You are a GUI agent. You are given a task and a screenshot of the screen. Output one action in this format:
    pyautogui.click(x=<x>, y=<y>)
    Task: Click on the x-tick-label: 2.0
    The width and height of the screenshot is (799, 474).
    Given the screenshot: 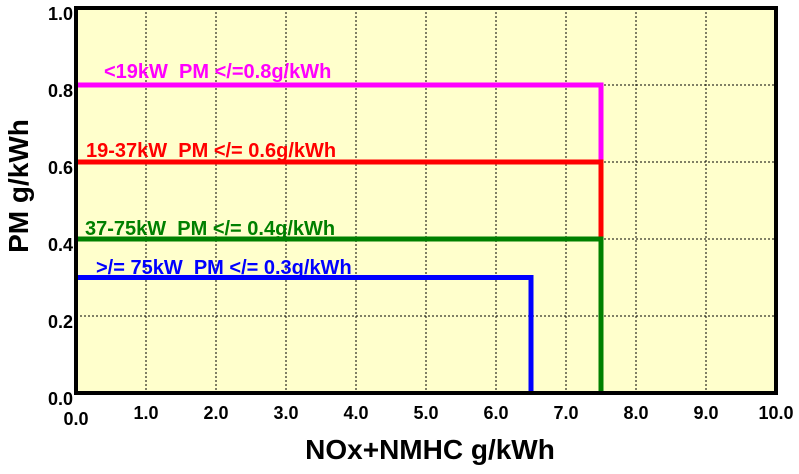 What is the action you would take?
    pyautogui.click(x=215, y=413)
    